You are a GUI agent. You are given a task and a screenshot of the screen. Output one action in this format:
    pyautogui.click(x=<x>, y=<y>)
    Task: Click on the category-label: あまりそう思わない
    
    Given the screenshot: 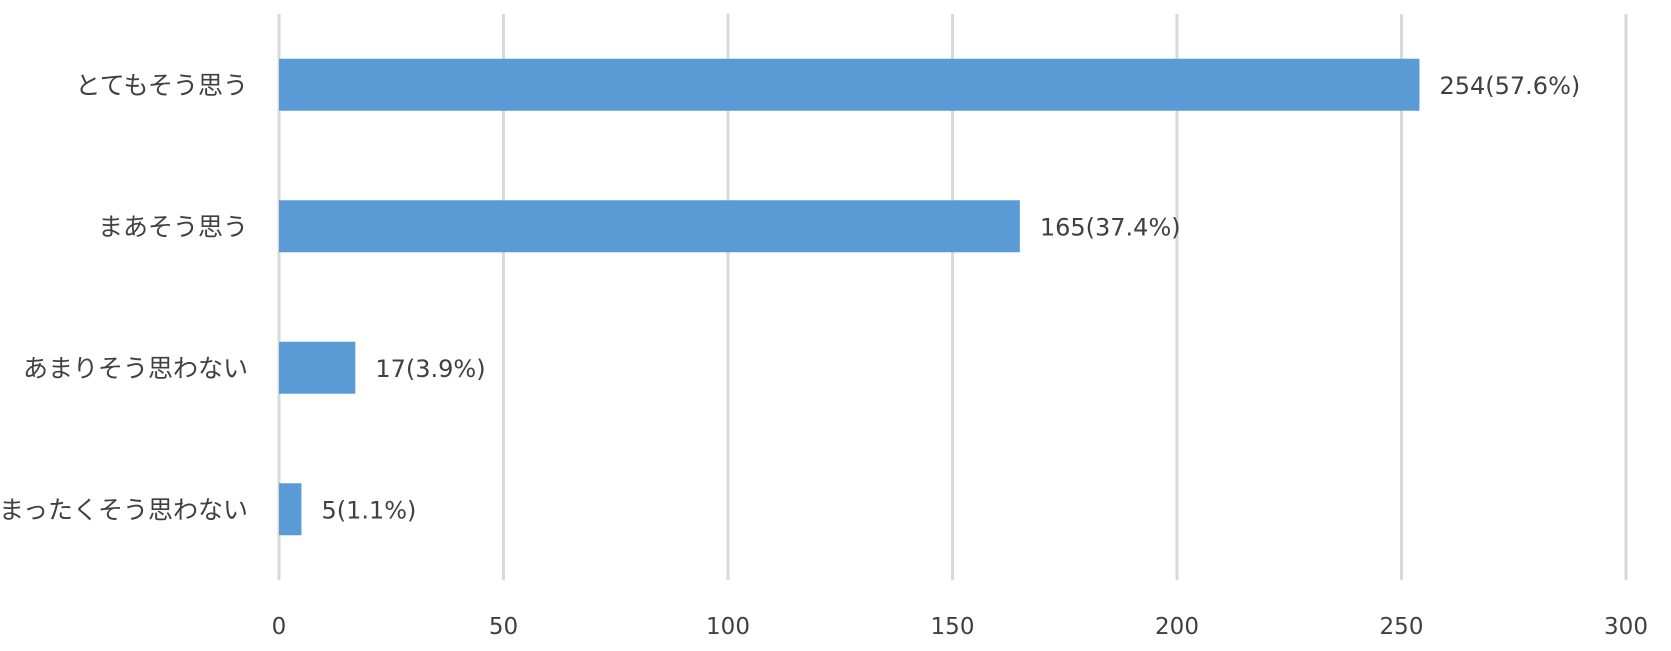 What is the action you would take?
    pyautogui.click(x=135, y=368)
    